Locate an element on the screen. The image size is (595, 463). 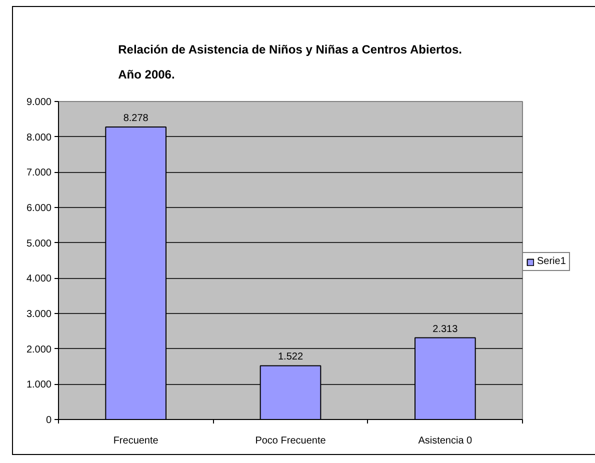
y-tick-label: 3.000 is located at coordinates (39, 314).